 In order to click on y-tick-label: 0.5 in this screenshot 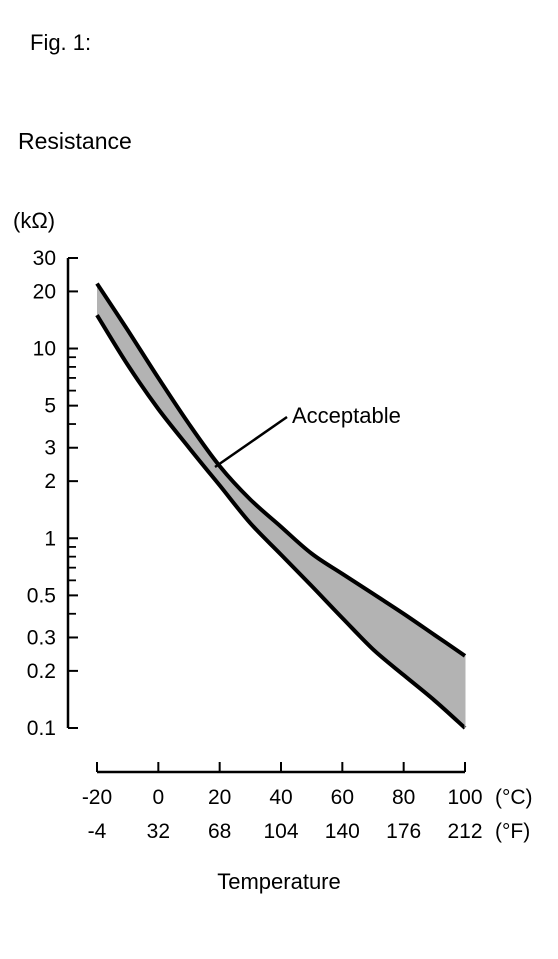, I will do `click(41, 595)`.